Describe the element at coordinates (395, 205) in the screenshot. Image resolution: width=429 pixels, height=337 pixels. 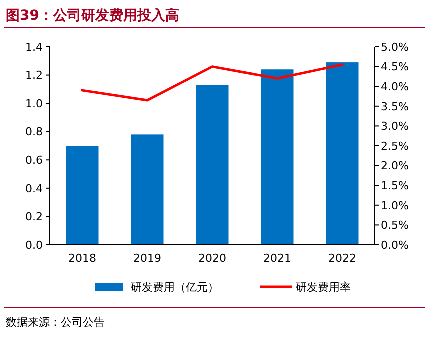
I see `y2-tick-label: 1.0%` at that location.